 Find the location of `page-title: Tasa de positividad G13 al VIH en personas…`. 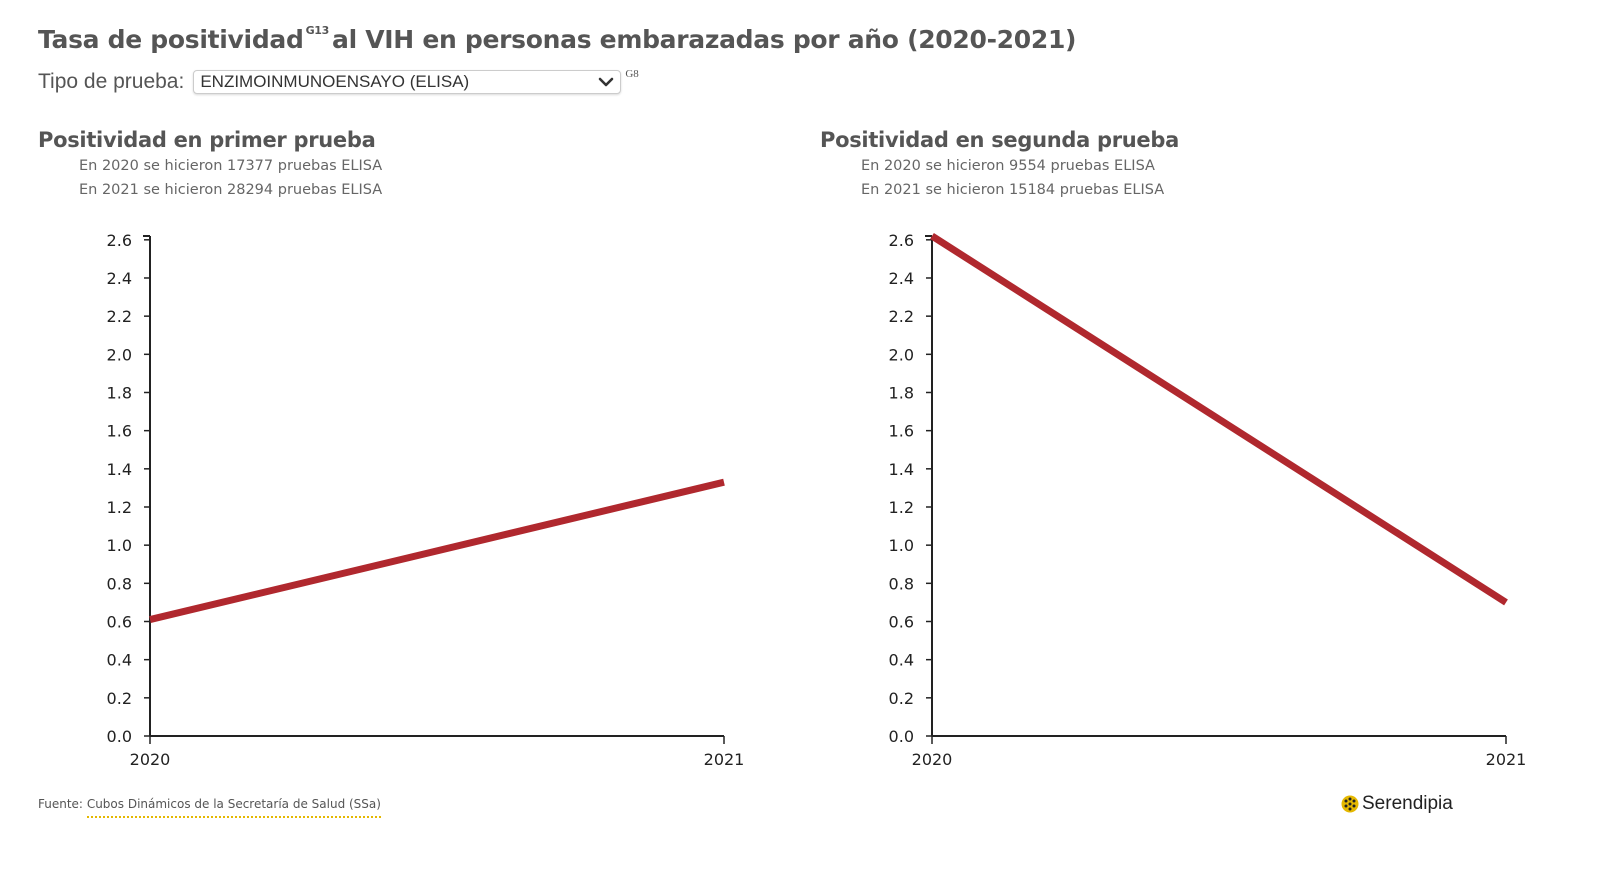

page-title: Tasa de positividad G13 al VIH en personas… is located at coordinates (557, 39).